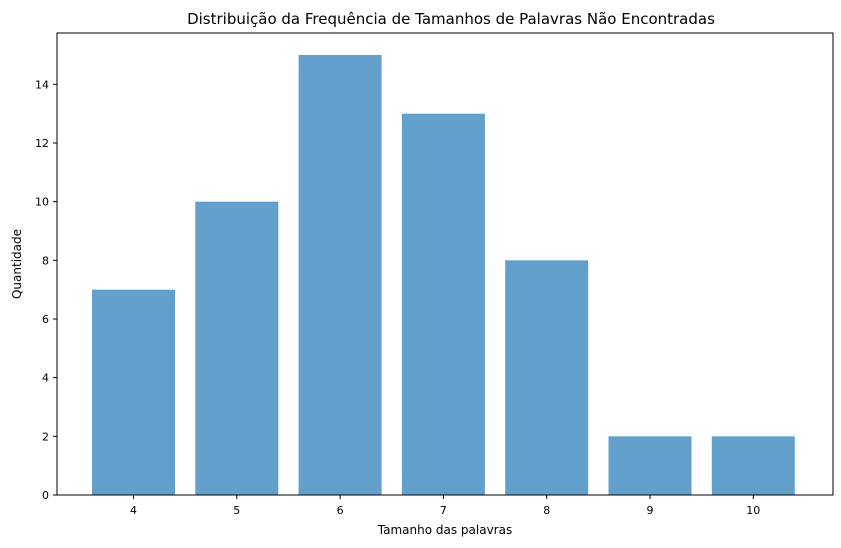  What do you see at coordinates (45, 436) in the screenshot?
I see `y-tick-label: 2` at bounding box center [45, 436].